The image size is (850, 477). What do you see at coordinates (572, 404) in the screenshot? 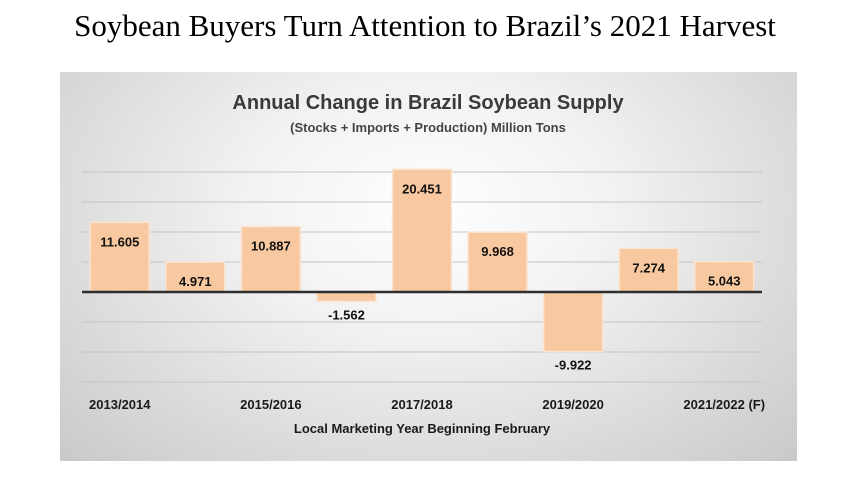
I see `x-tick-label: 2019/2020` at bounding box center [572, 404].